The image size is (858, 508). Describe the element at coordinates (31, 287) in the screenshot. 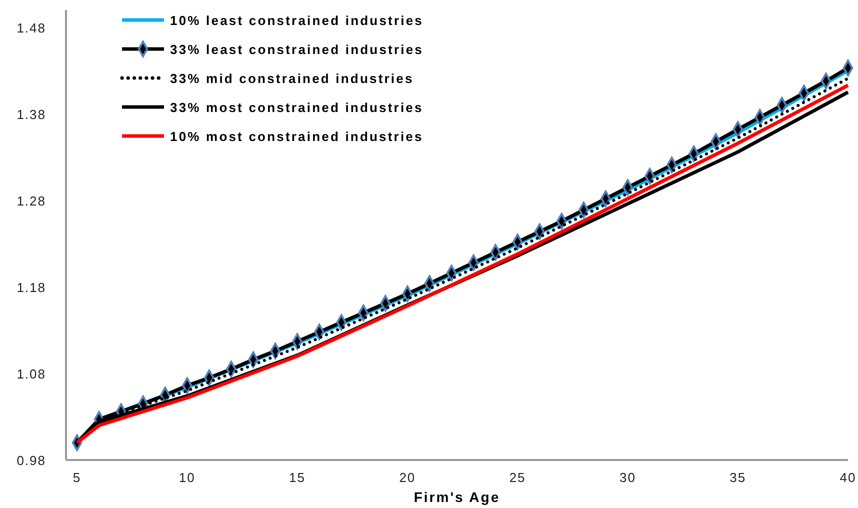

I see `y-tick-label: 1.18` at that location.